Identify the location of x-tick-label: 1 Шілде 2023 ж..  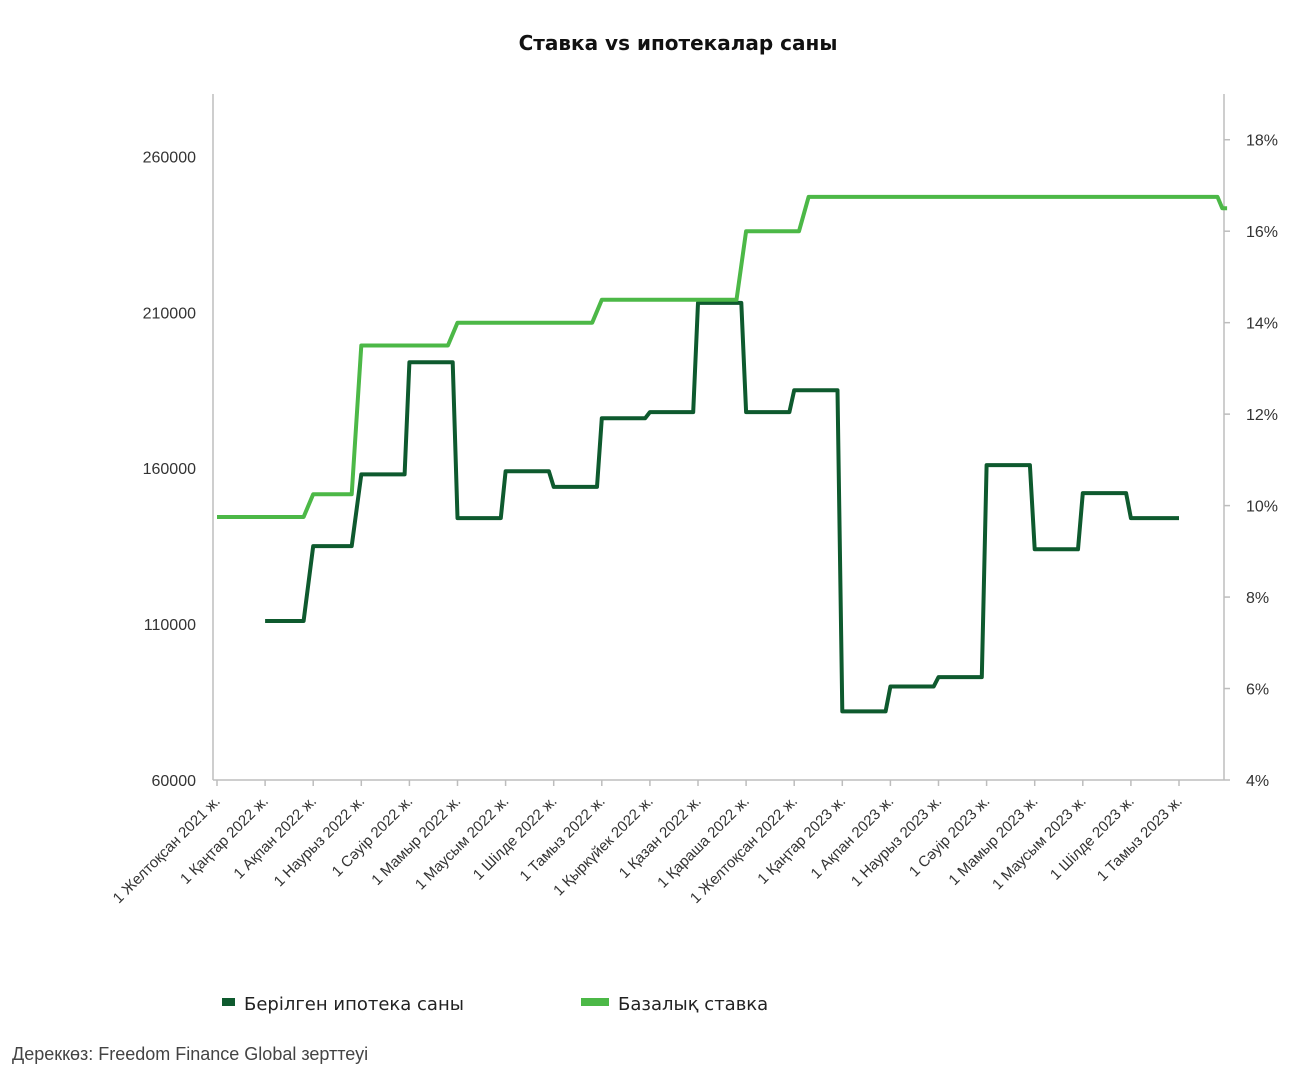
(1092, 838).